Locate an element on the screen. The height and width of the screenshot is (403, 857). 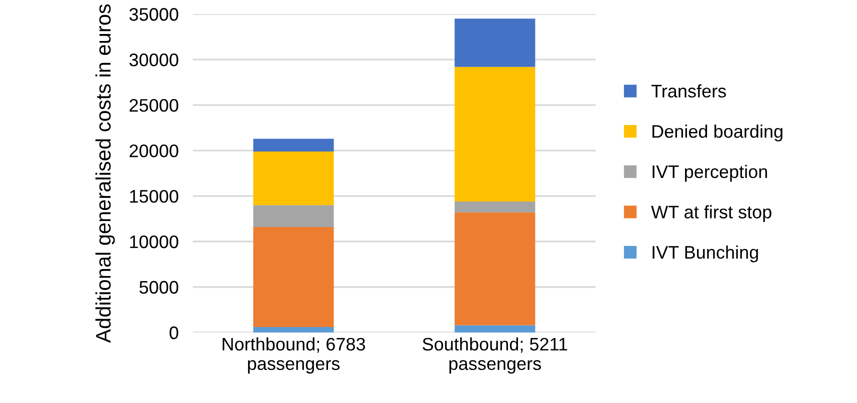
y-tick-label: 25000 is located at coordinates (154, 105).